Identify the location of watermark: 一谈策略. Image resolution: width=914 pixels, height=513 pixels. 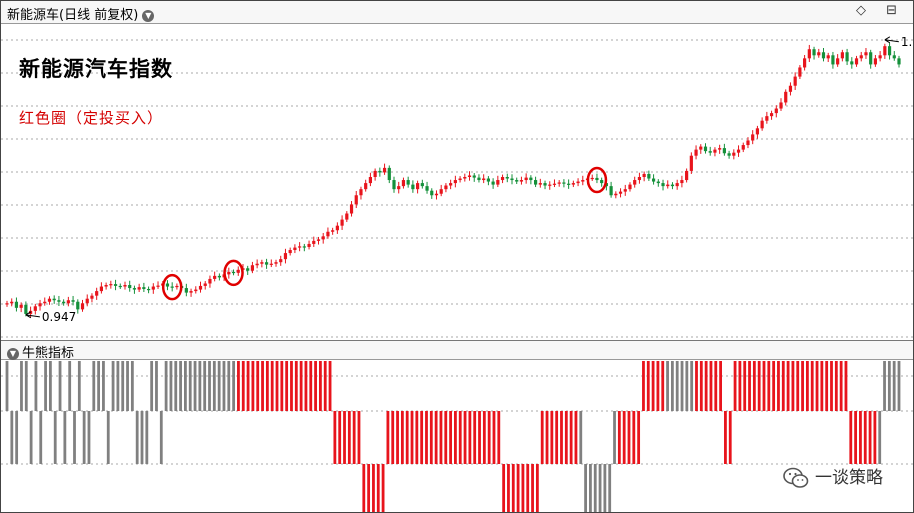
(833, 476).